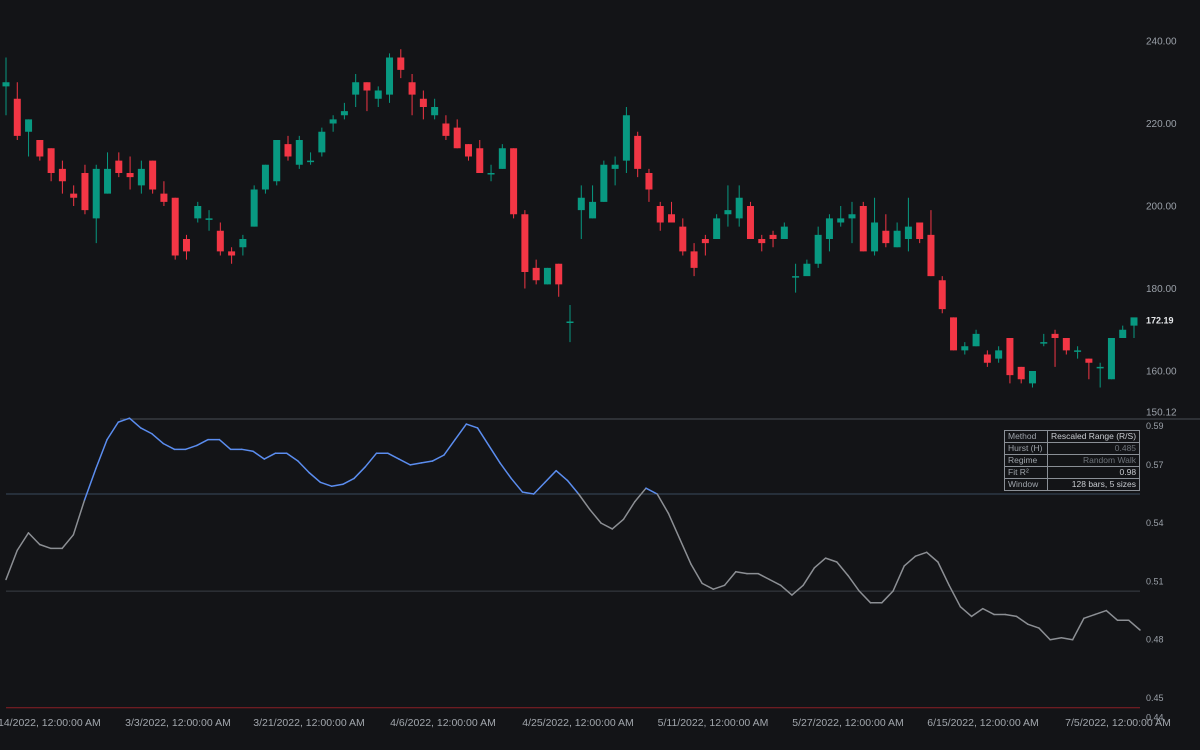  I want to click on indicator-tick-label: 0.48, so click(1155, 640).